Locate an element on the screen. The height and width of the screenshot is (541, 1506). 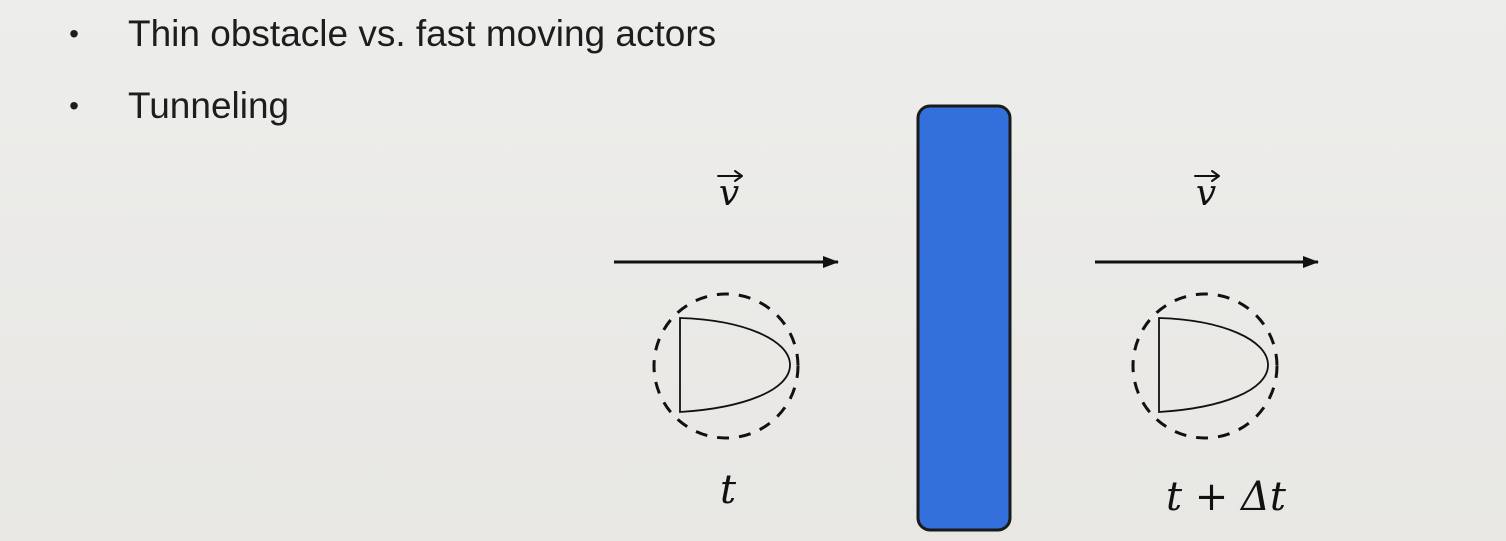
bullet-item: • Tunneling is located at coordinates (390, 118).